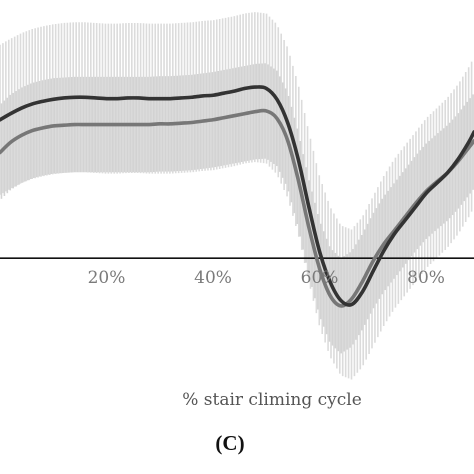  I want to click on x-tick-label: 40%, so click(213, 278).